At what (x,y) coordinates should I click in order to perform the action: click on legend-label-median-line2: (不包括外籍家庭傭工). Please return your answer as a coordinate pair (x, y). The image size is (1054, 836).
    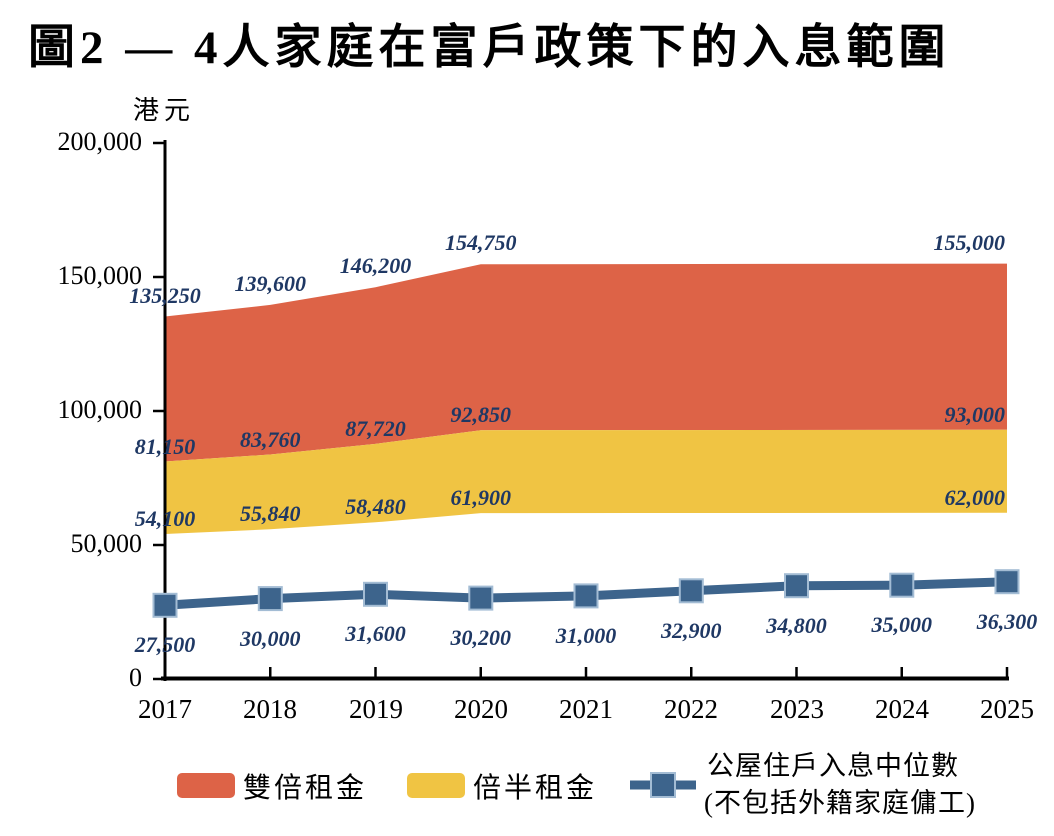
    Looking at the image, I should click on (840, 803).